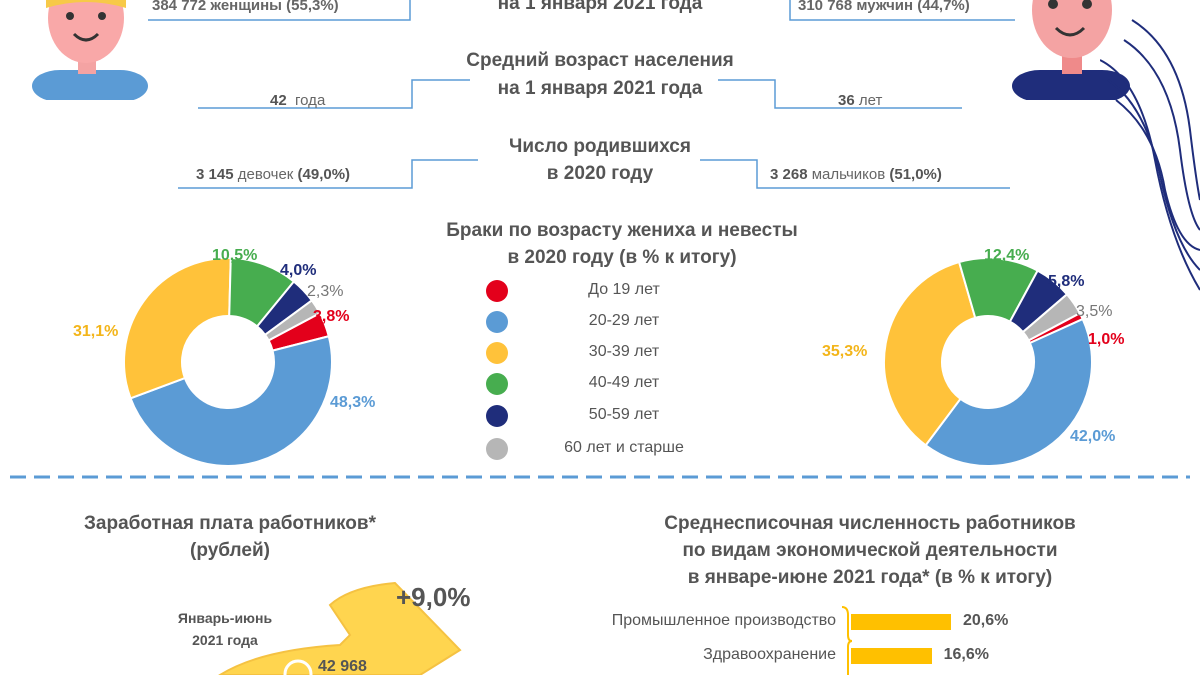 The height and width of the screenshot is (676, 1200). What do you see at coordinates (331, 316) in the screenshot?
I see `donut-label: 3,8%` at bounding box center [331, 316].